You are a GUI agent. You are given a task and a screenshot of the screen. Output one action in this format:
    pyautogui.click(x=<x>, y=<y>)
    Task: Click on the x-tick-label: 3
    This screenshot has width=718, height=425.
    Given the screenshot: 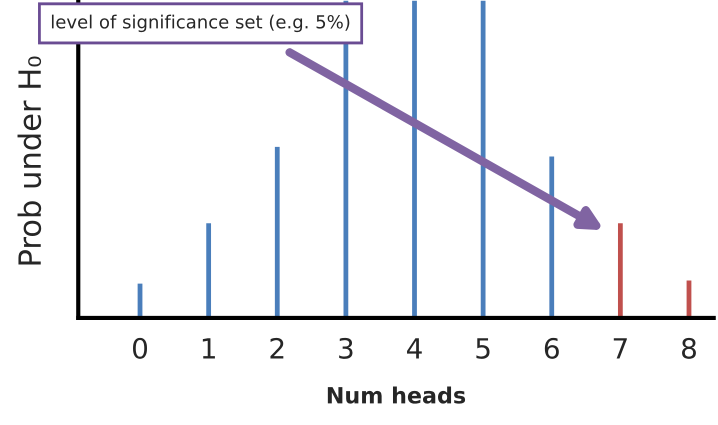 What is the action you would take?
    pyautogui.click(x=345, y=348)
    